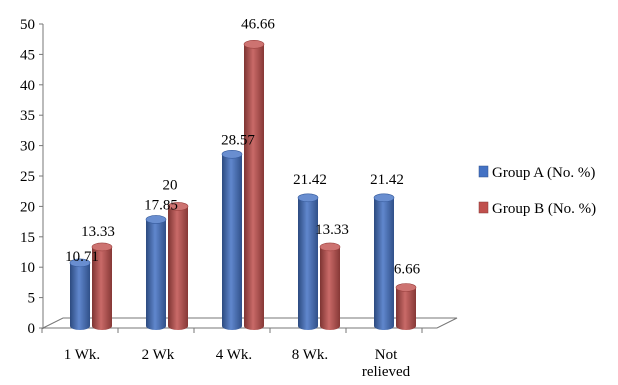  What do you see at coordinates (27, 177) in the screenshot?
I see `y-tick-label: 25` at bounding box center [27, 177].